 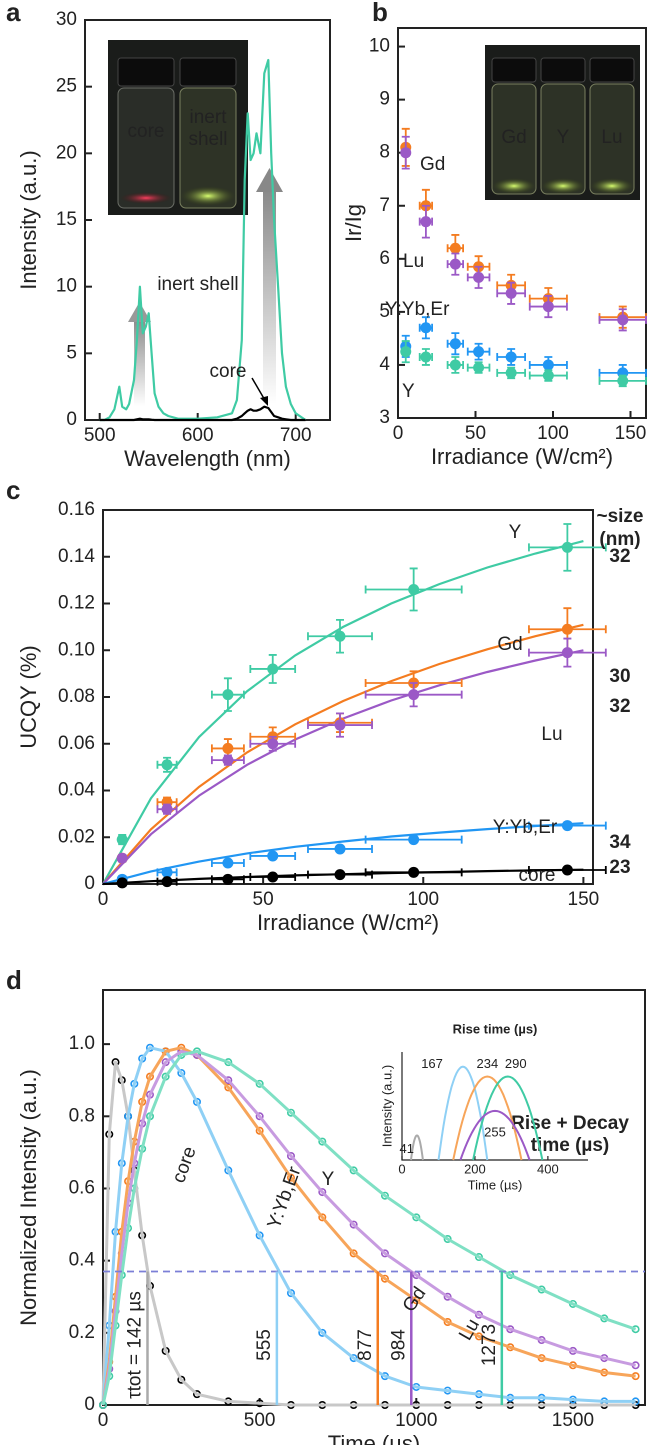 I want to click on x-tick-label: 200, so click(x=475, y=1168).